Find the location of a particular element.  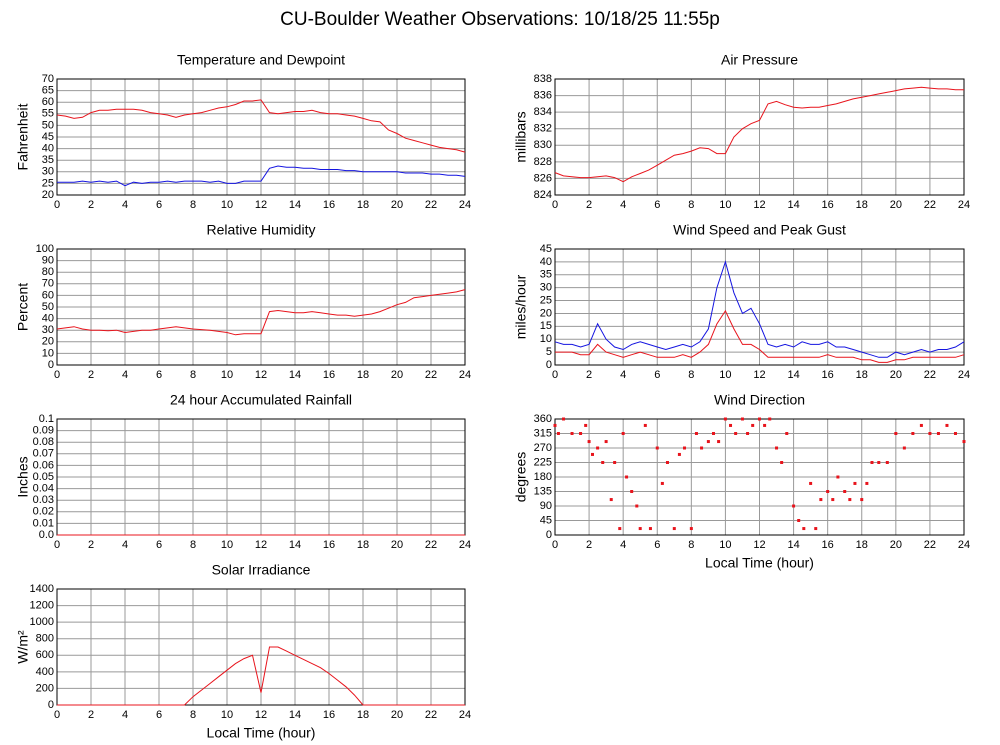

y-axis-label: millibars is located at coordinates (521, 136).